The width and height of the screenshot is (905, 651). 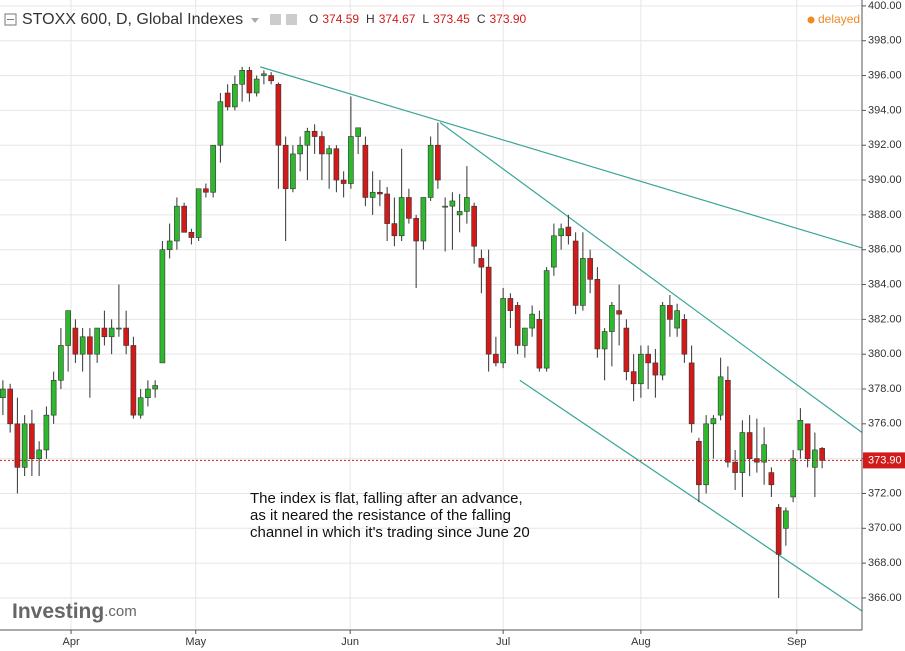 I want to click on y-tick-label: 384.00, so click(x=885, y=284).